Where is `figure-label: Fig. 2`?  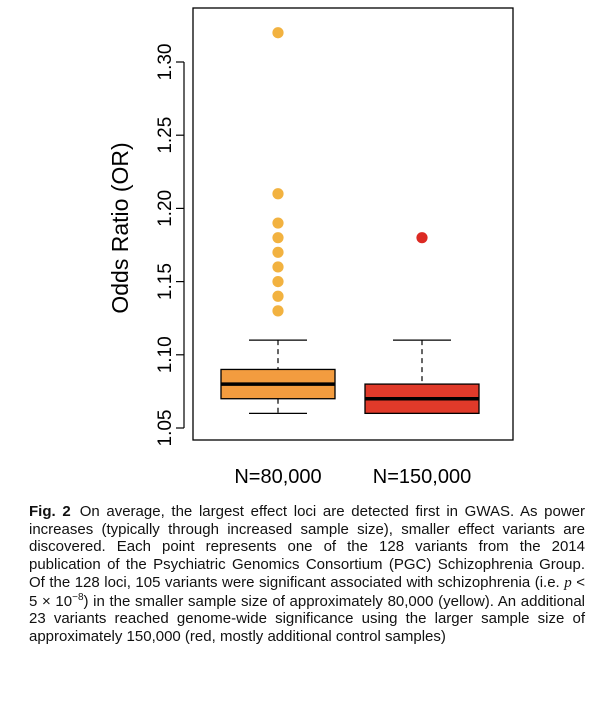
figure-label: Fig. 2 is located at coordinates (50, 511).